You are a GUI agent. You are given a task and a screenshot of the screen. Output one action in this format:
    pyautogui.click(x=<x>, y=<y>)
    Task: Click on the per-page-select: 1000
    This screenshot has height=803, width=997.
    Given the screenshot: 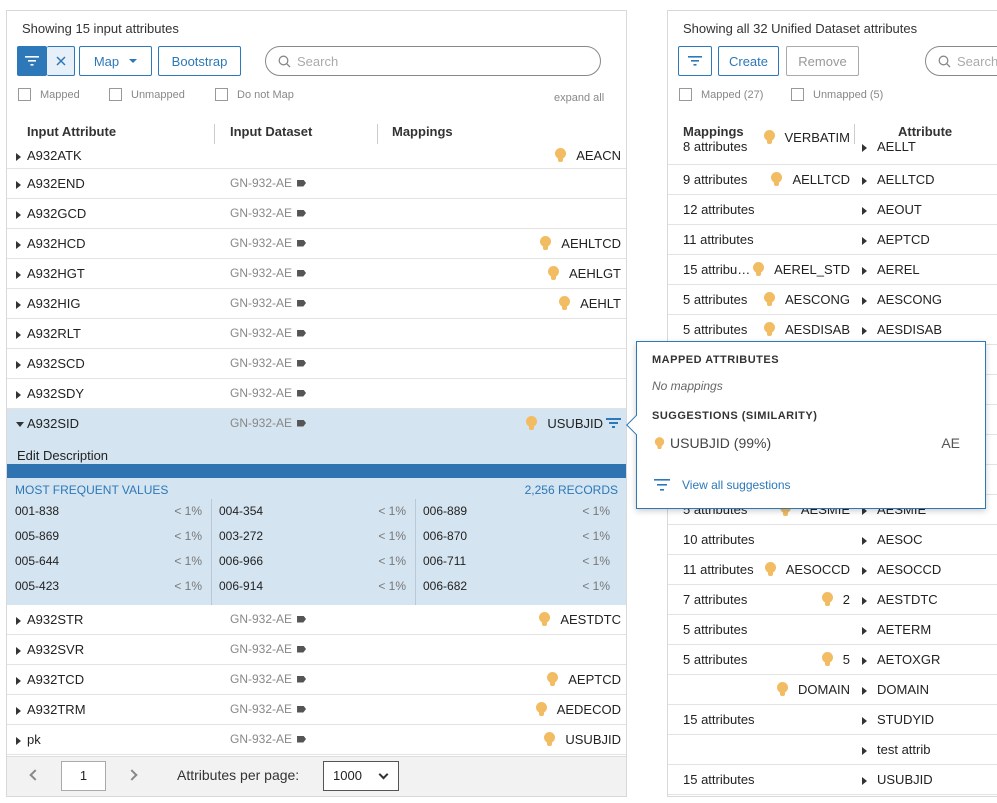 What is the action you would take?
    pyautogui.click(x=361, y=776)
    